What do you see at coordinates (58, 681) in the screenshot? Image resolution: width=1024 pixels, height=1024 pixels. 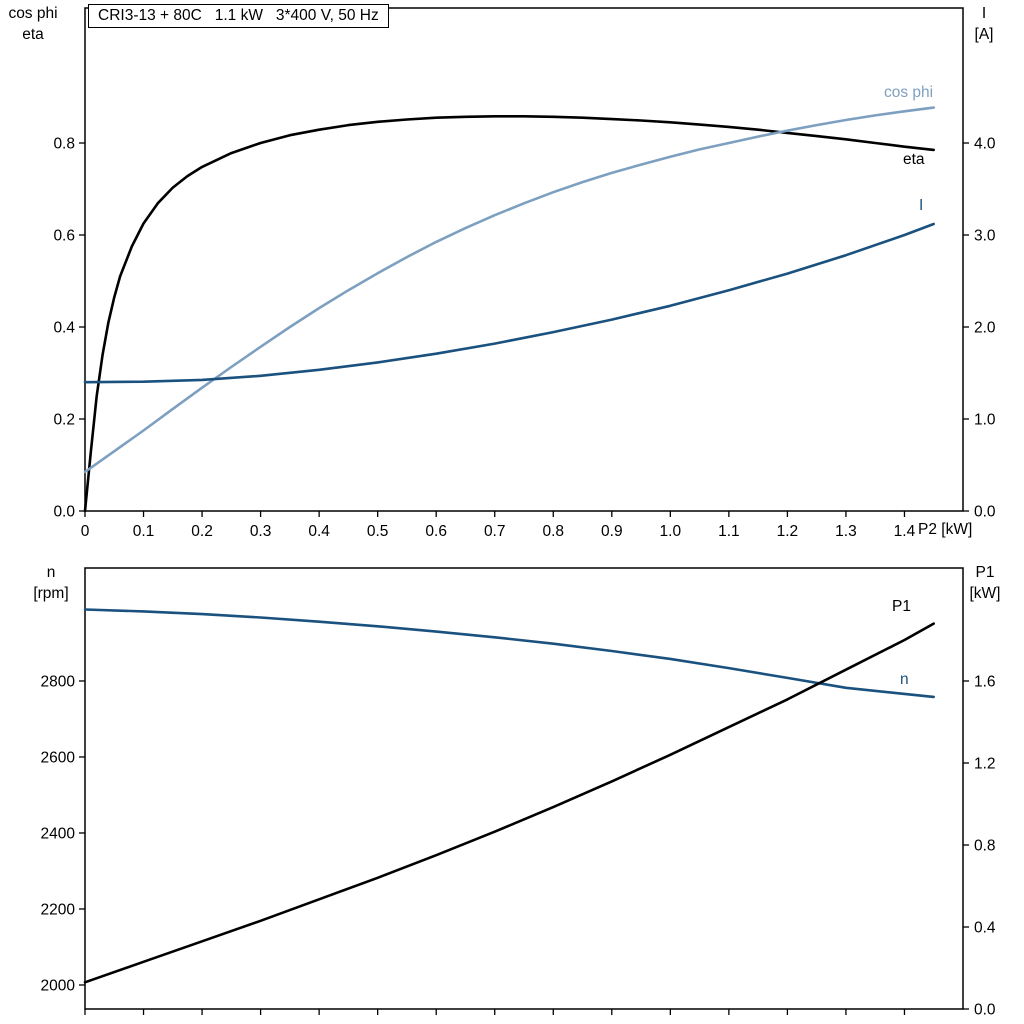 I see `y-left-tick-label: 2800` at bounding box center [58, 681].